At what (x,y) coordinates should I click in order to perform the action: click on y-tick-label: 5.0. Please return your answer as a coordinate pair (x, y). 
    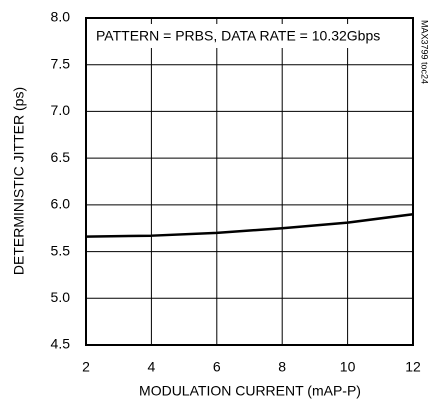
    Looking at the image, I should click on (61, 297).